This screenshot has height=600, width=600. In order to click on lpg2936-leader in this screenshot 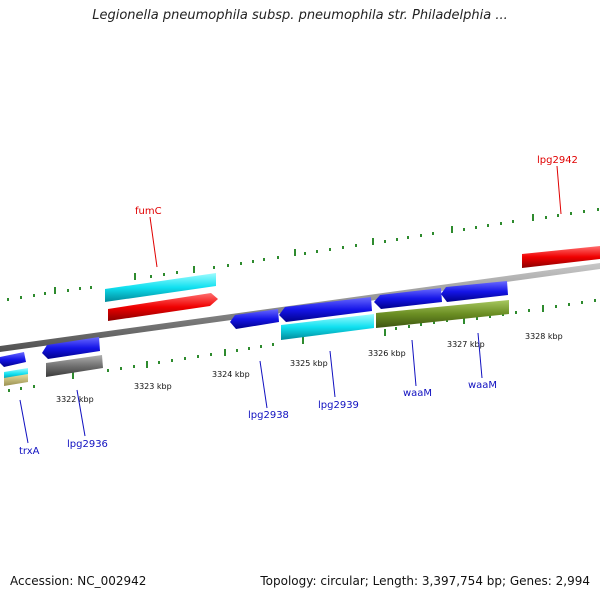, I will do `click(81, 413)`.